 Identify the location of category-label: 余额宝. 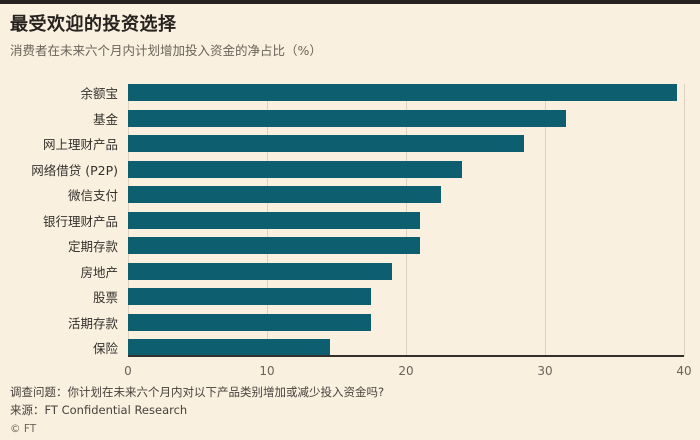
(99, 93).